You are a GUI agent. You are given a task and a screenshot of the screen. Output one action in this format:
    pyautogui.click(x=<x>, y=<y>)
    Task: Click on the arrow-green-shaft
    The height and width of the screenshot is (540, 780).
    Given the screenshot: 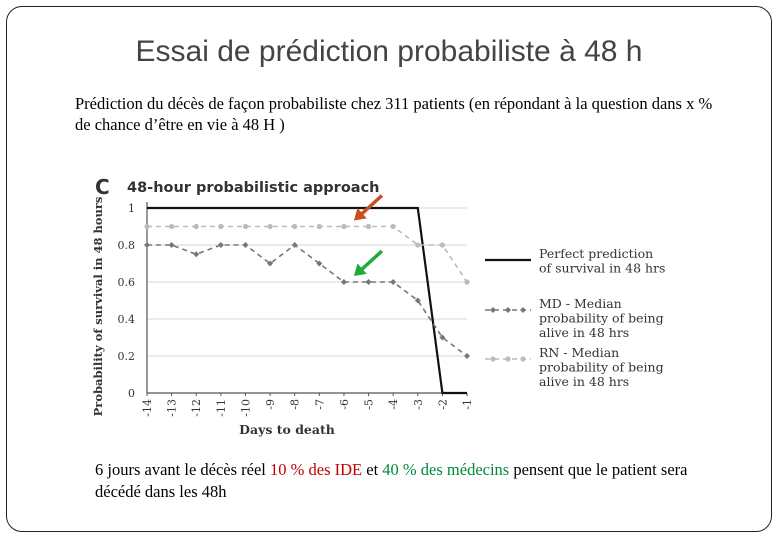 What is the action you would take?
    pyautogui.click(x=371, y=261)
    